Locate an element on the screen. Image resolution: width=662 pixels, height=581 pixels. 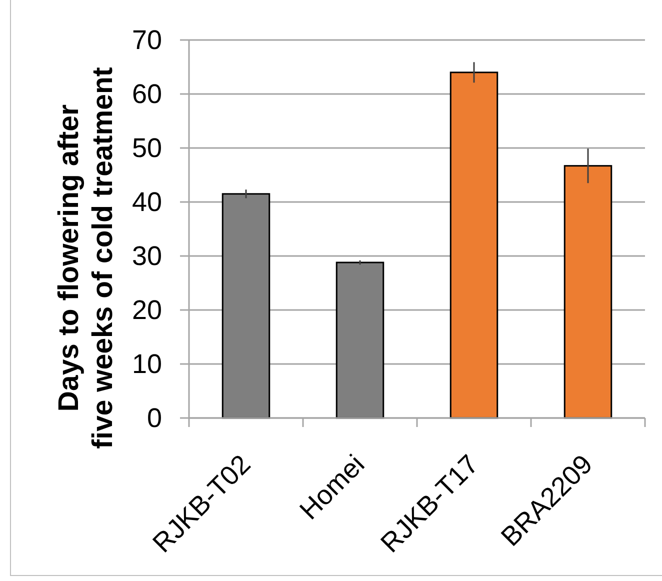
y-tick-label: 10 is located at coordinates (147, 364).